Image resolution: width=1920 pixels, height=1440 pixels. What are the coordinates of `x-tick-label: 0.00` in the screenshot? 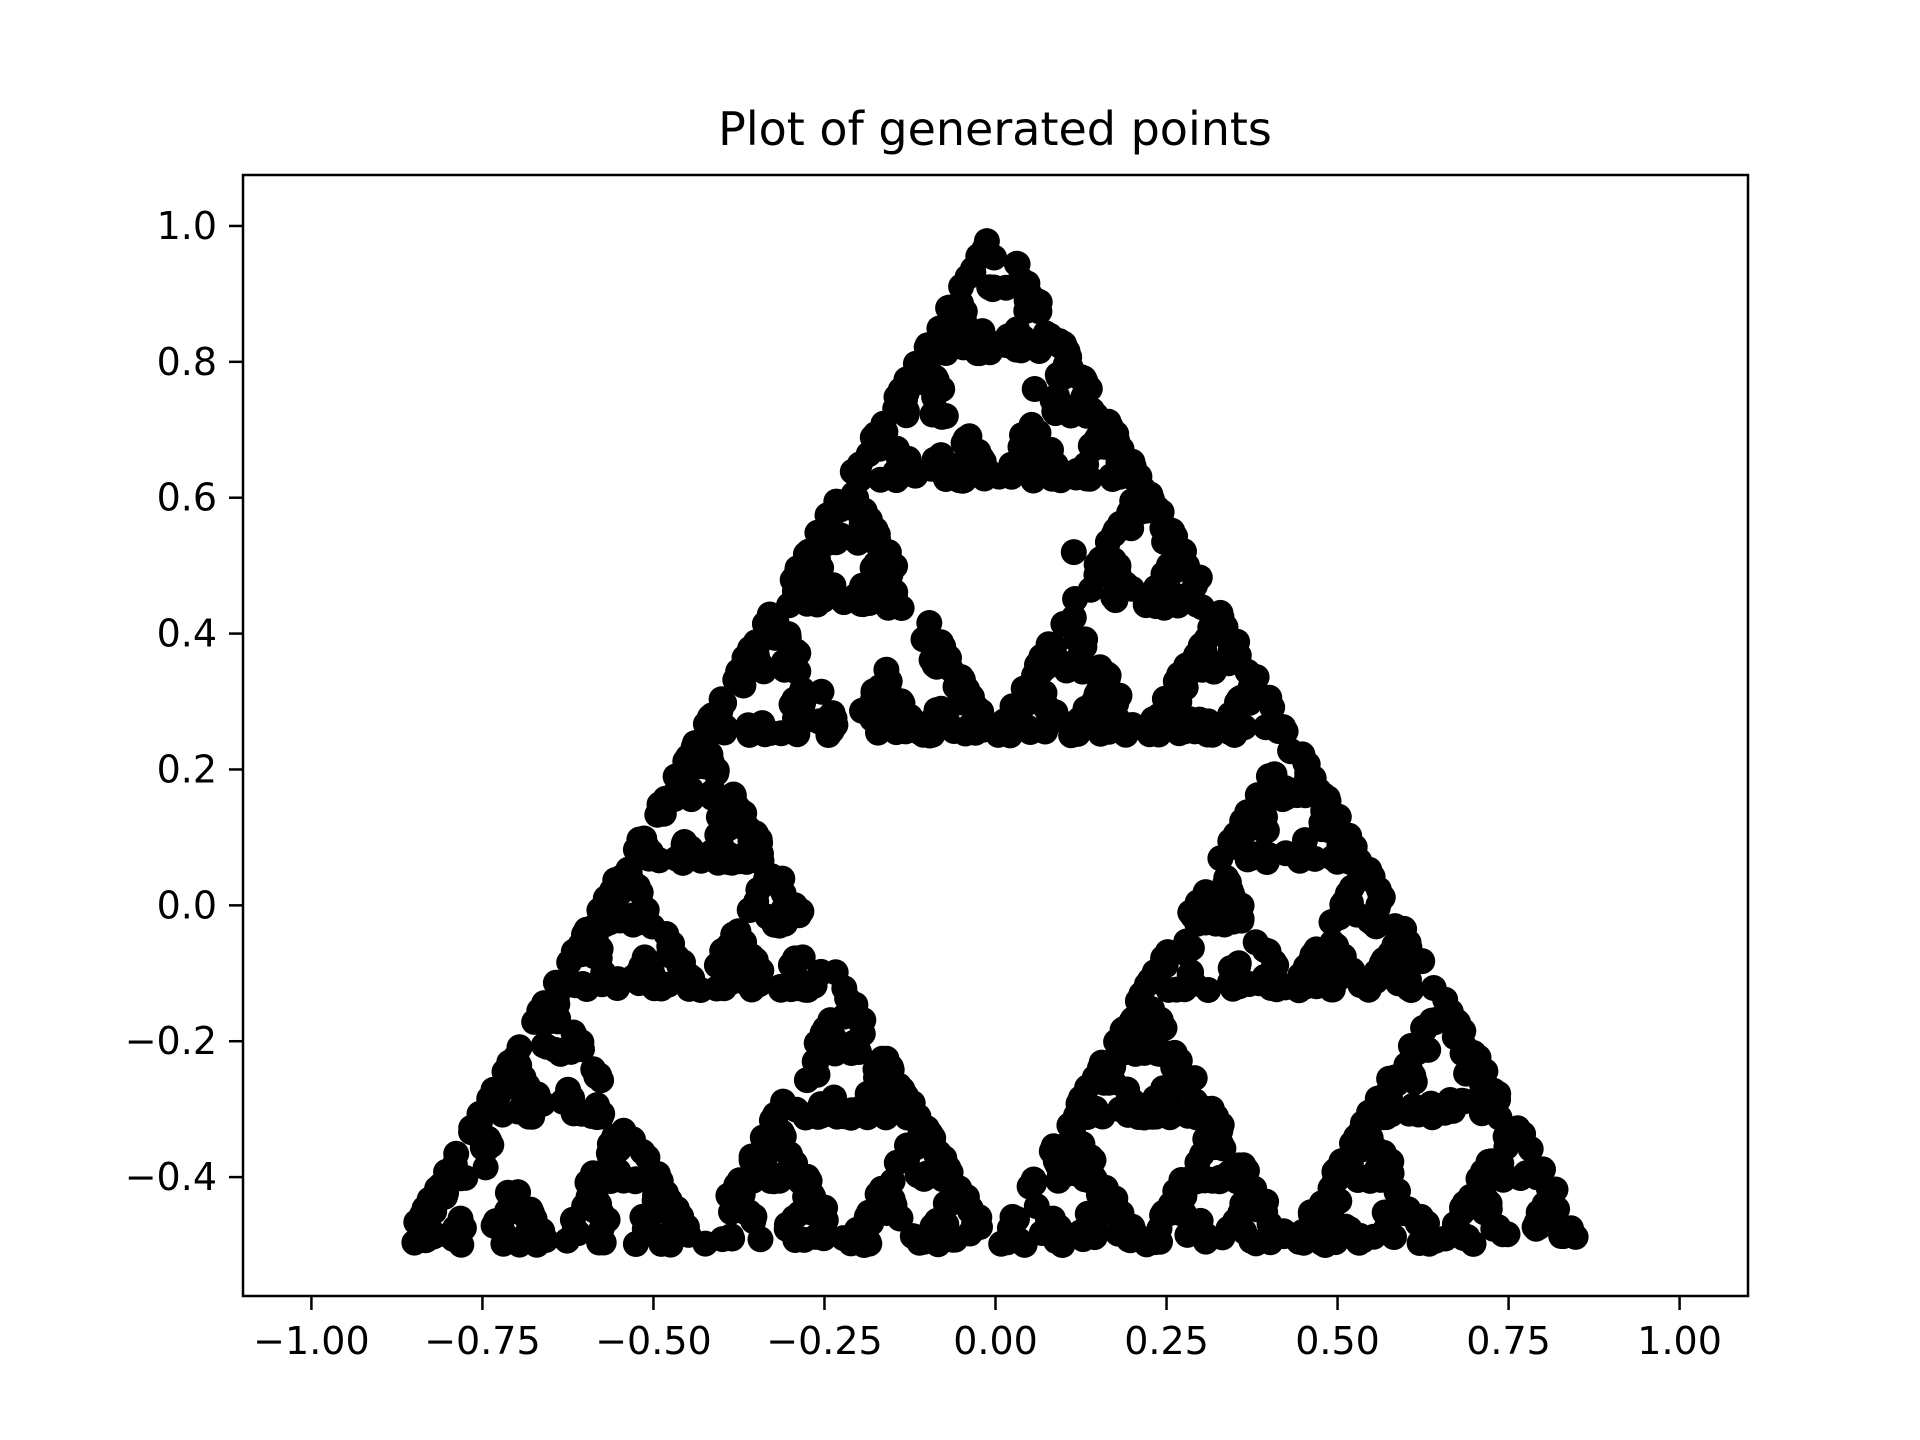 It's located at (995, 1341).